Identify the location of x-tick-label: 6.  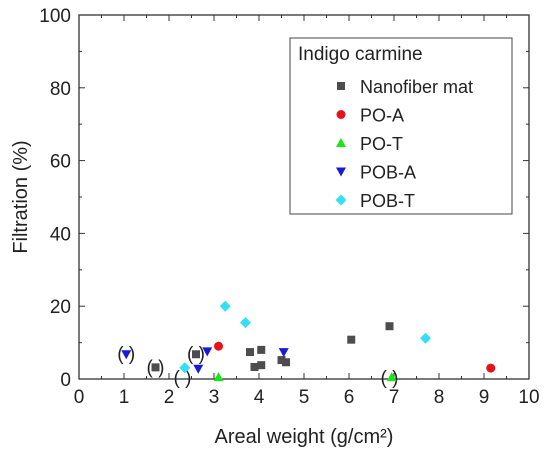
(349, 397).